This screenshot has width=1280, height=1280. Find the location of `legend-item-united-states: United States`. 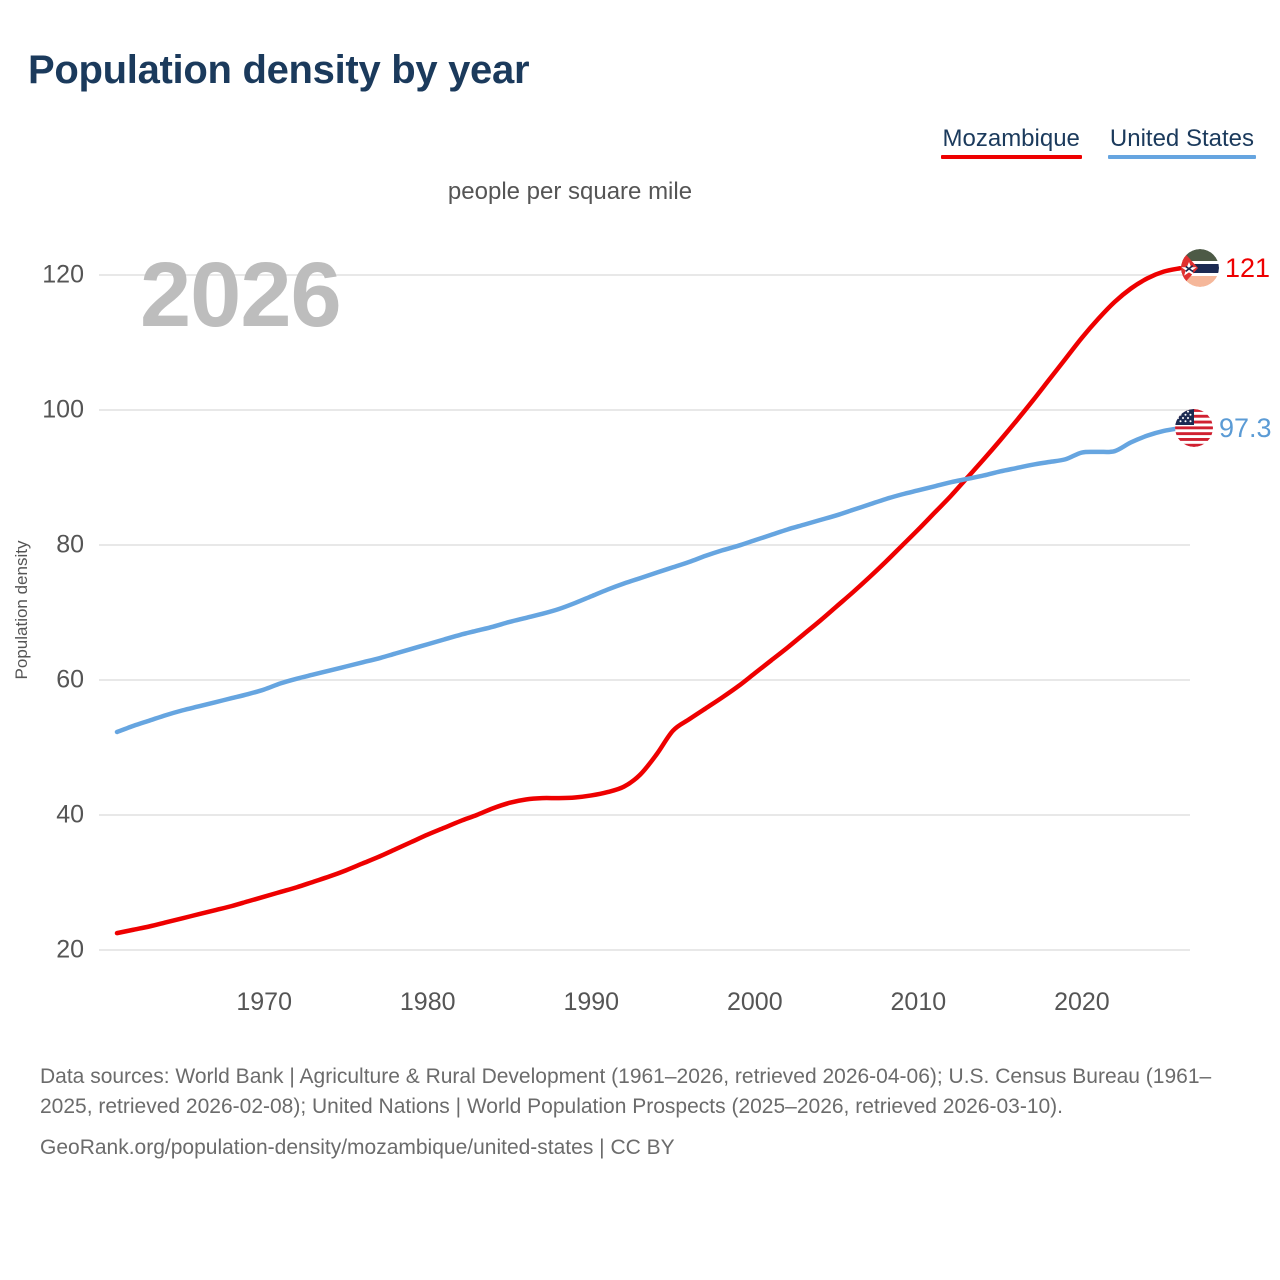

legend-item-united-states: United States is located at coordinates (1181, 142).